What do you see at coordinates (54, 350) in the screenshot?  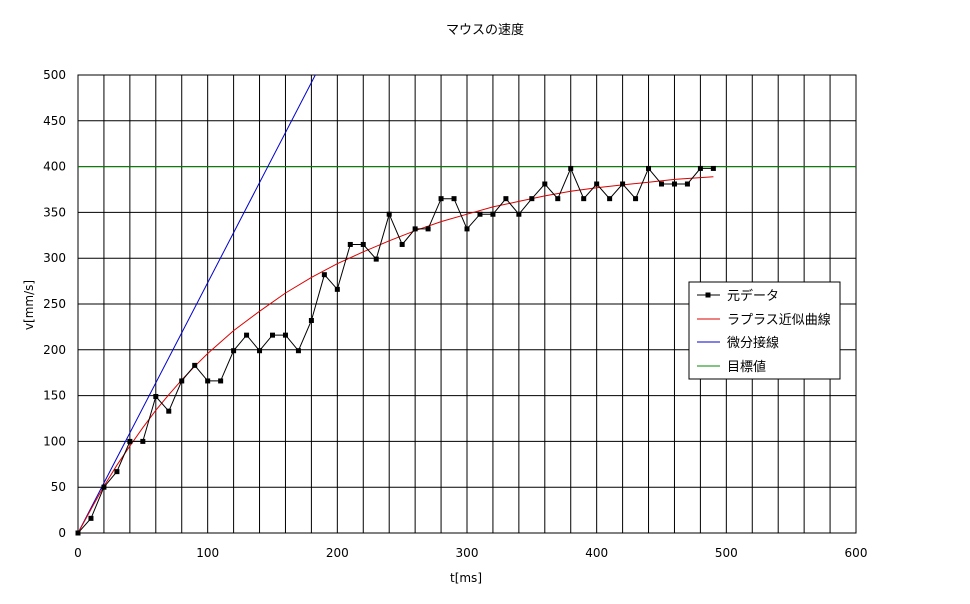 I see `y-tick-label: 200` at bounding box center [54, 350].